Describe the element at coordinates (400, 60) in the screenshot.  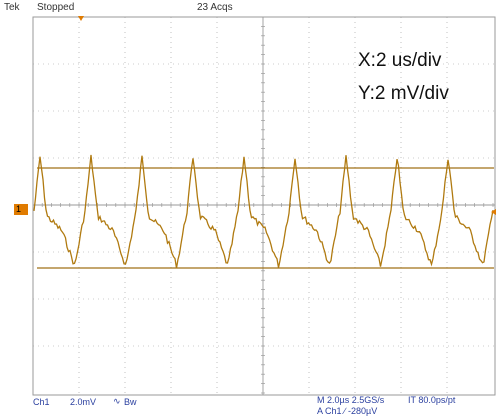
I see `x-scale-annotation: X:2 us/div` at that location.